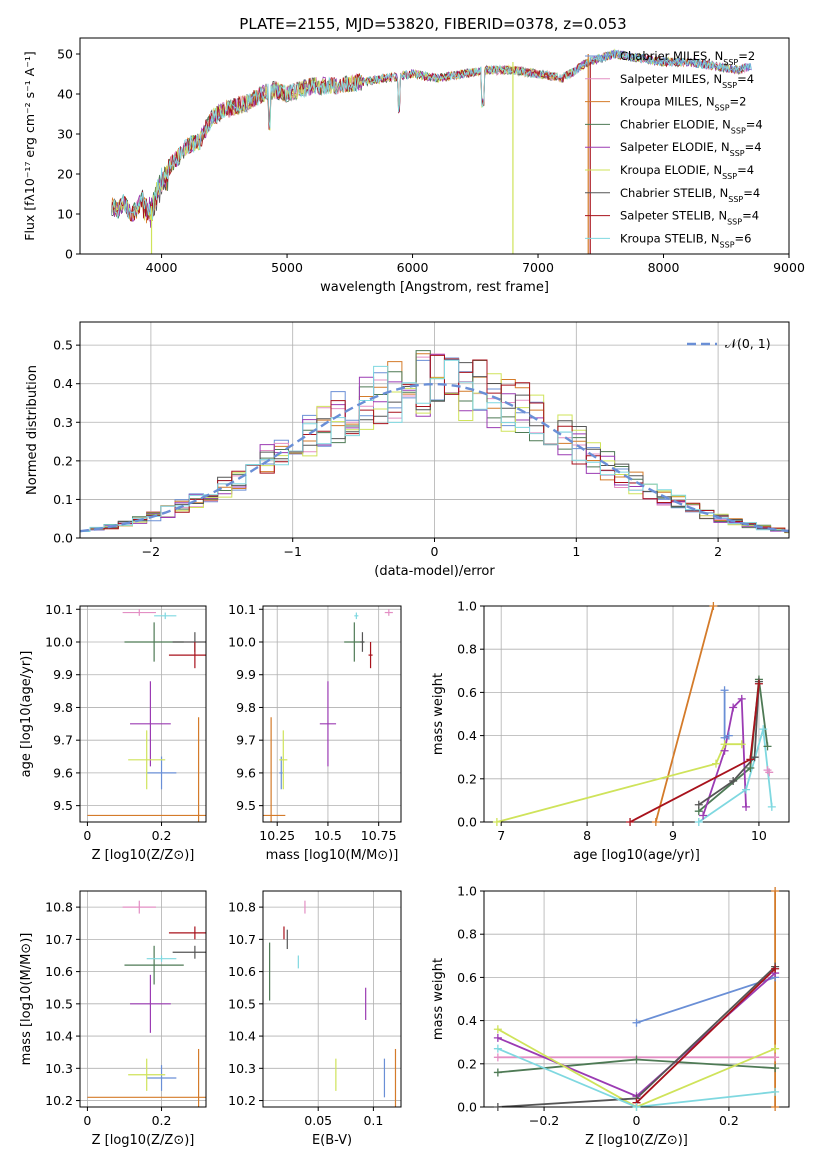 Image resolution: width=819 pixels, height=1170 pixels. What do you see at coordinates (687, 81) in the screenshot?
I see `legend-entry-label: Salpeter MILES, NSSP=4` at bounding box center [687, 81].